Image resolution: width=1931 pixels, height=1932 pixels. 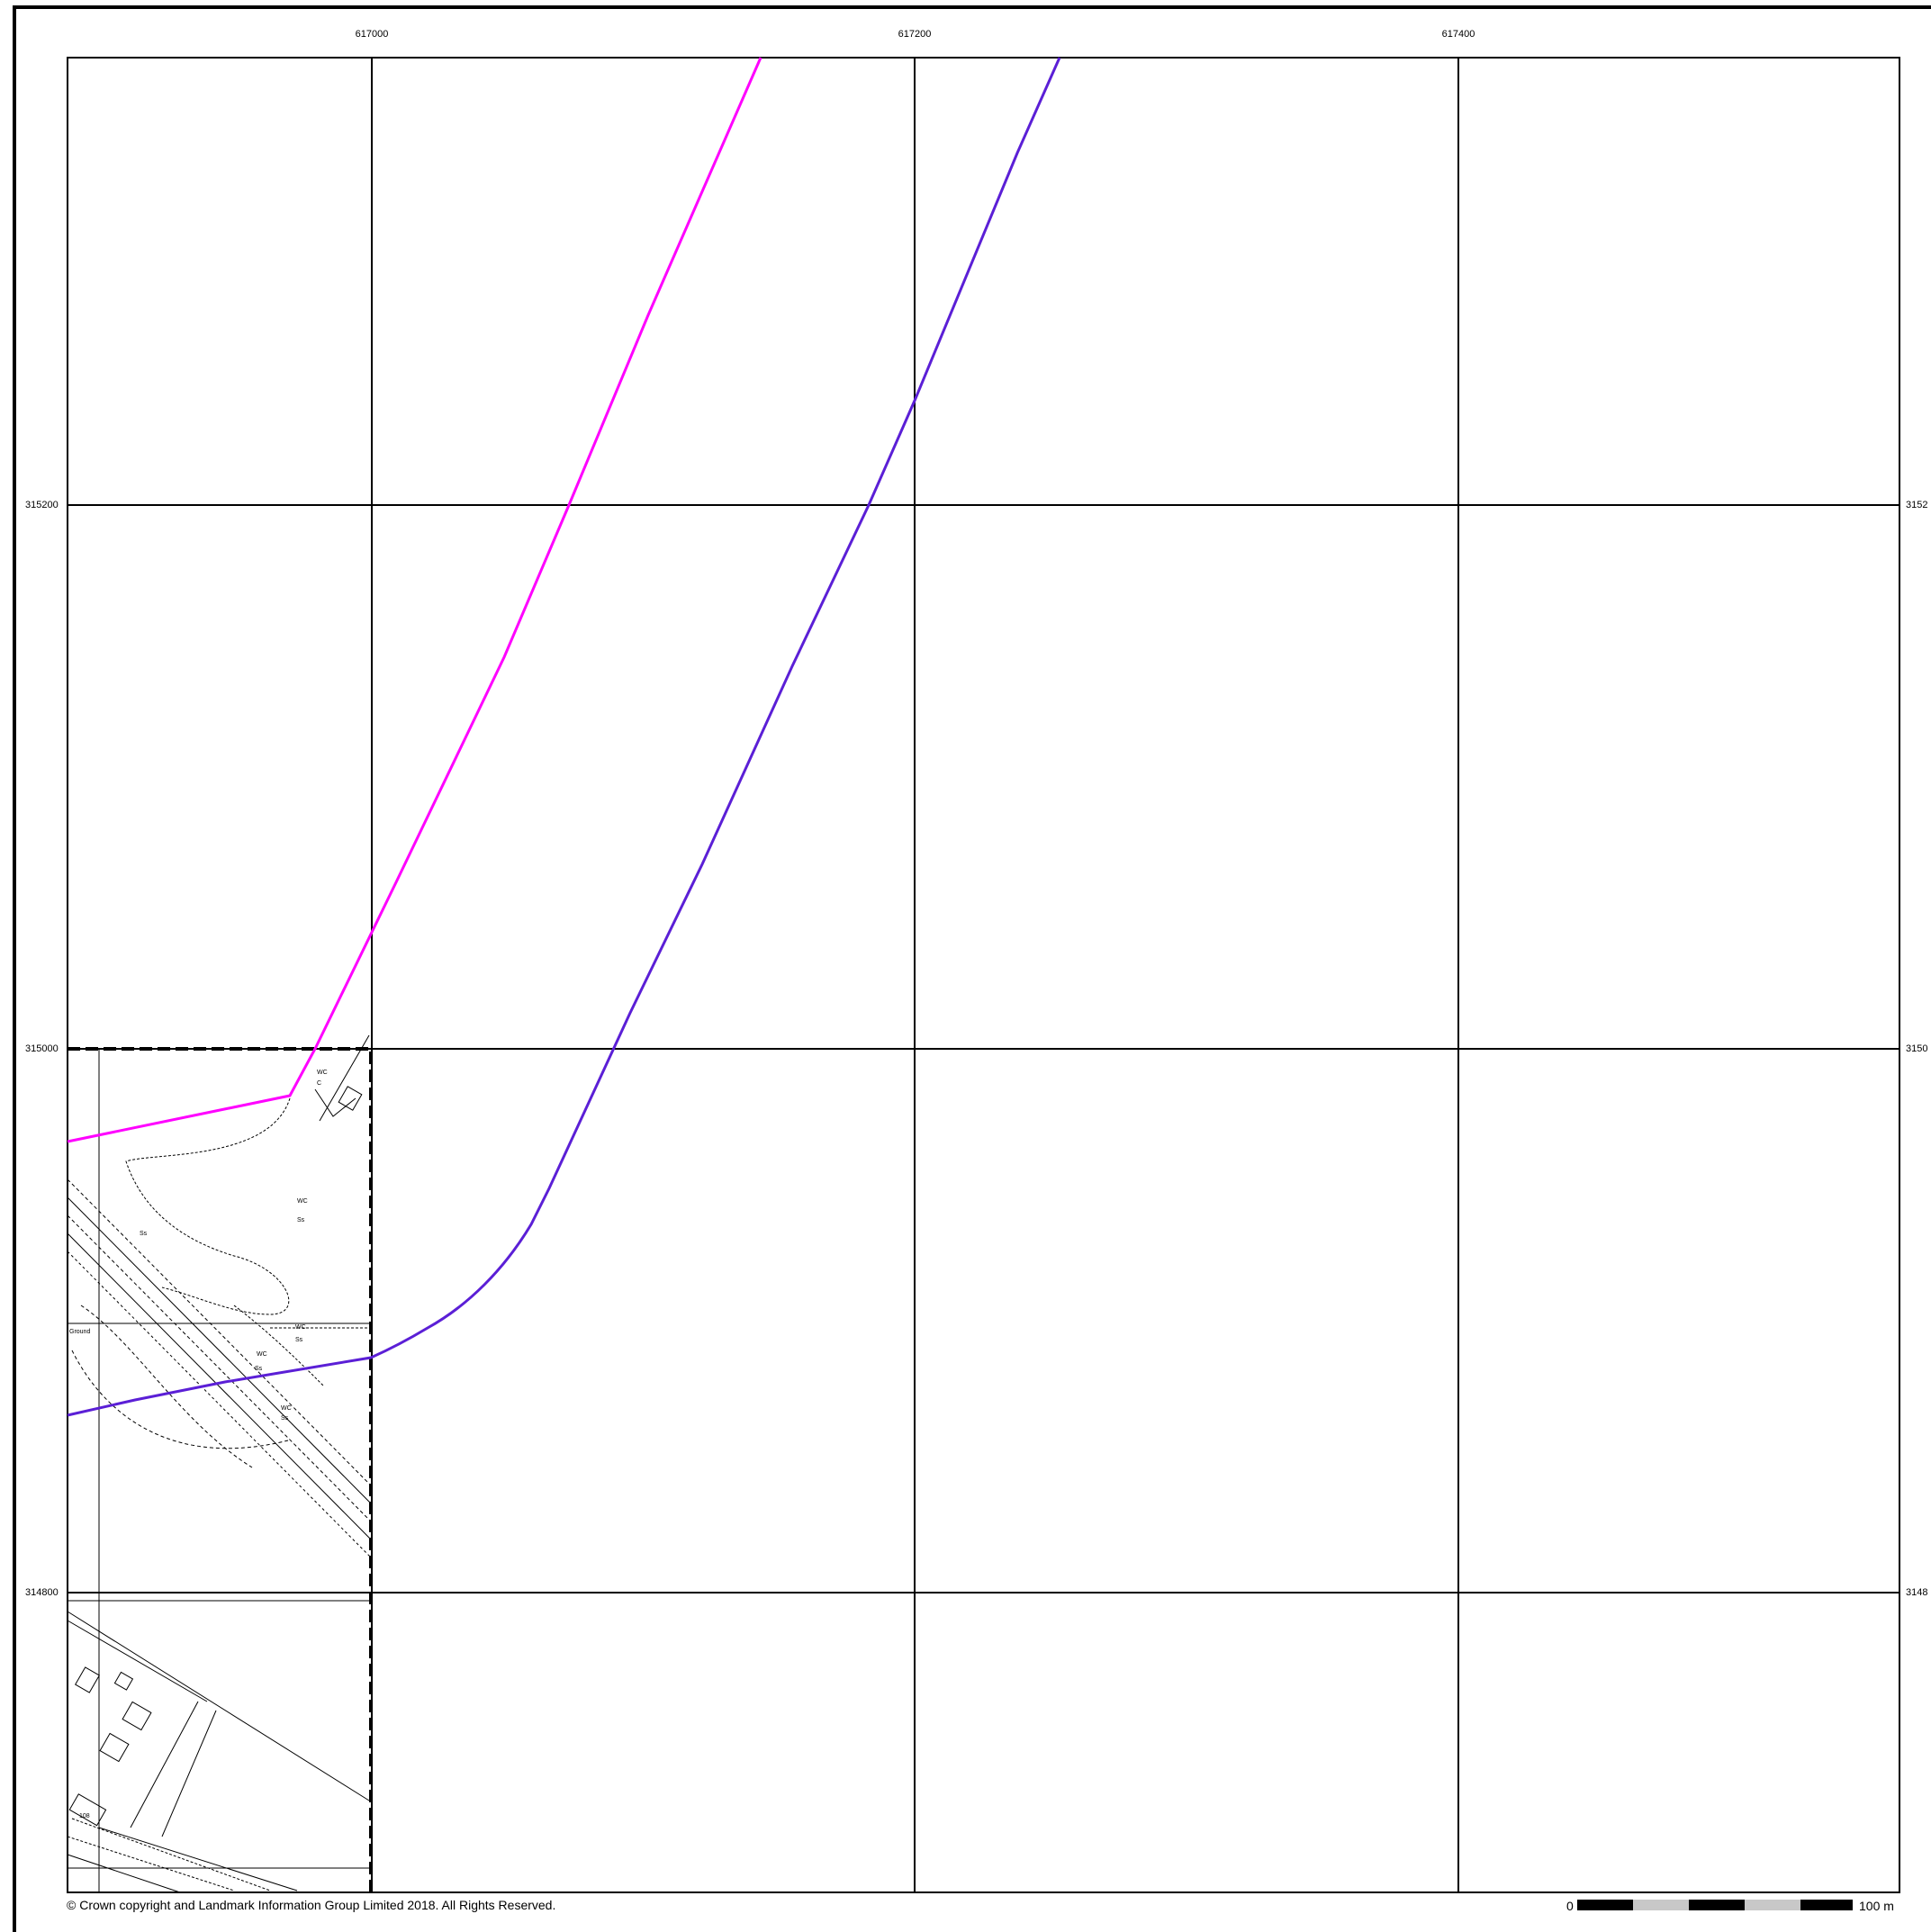 What do you see at coordinates (42, 505) in the screenshot?
I see `grid-y-label: 315200` at bounding box center [42, 505].